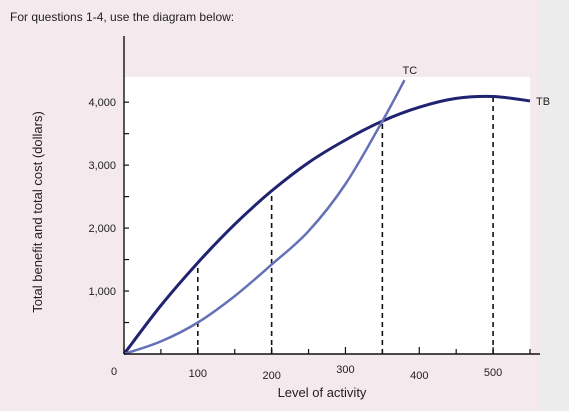 The width and height of the screenshot is (569, 411). I want to click on x-axis-label: Level of activity, so click(322, 392).